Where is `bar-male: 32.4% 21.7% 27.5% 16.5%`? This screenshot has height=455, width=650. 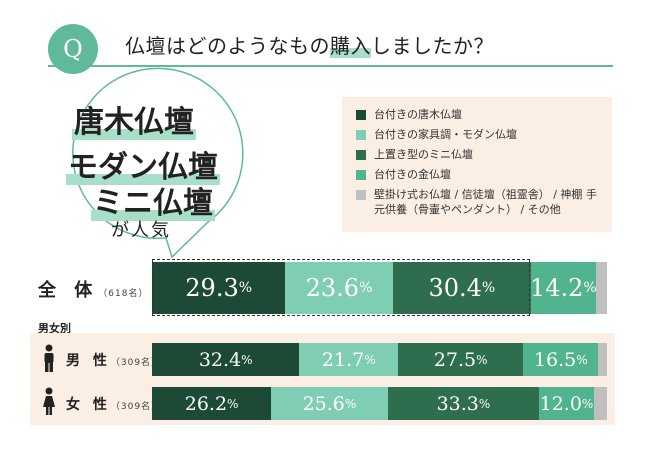
bar-male: 32.4% 21.7% 27.5% 16.5% is located at coordinates (379, 359).